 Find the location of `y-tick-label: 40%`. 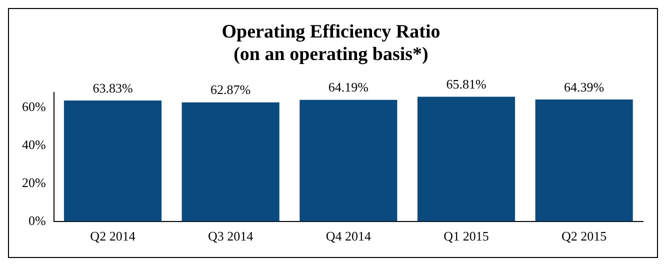

y-tick-label: 40% is located at coordinates (34, 144).